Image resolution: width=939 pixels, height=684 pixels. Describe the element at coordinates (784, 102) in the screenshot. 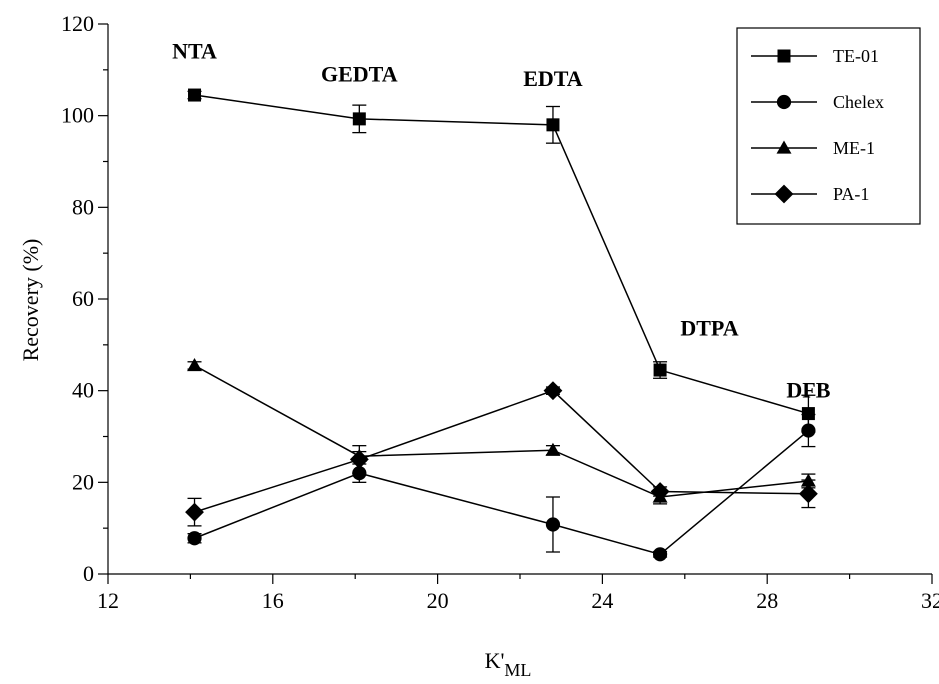

I see `legend-marker-chelex` at that location.